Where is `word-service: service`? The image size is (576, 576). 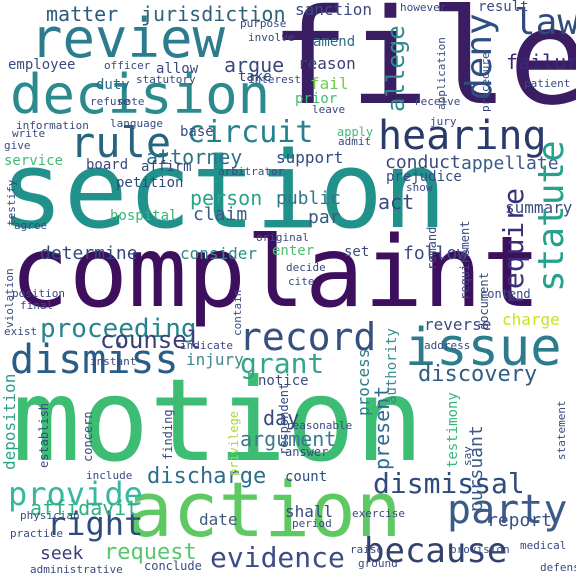
word-service: service is located at coordinates (34, 161).